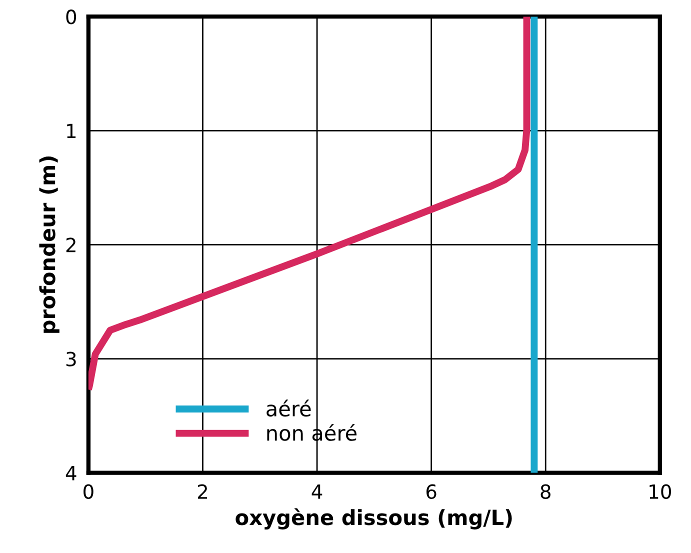 The width and height of the screenshot is (691, 553). I want to click on x-tick-label: 10, so click(660, 491).